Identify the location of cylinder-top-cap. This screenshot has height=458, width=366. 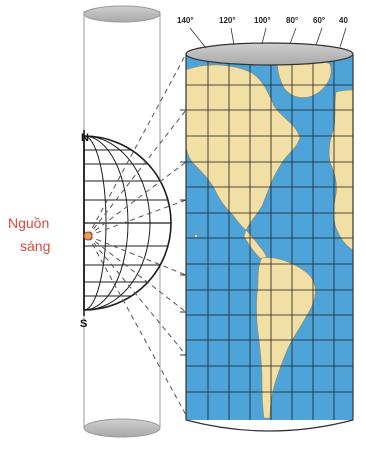
(122, 14).